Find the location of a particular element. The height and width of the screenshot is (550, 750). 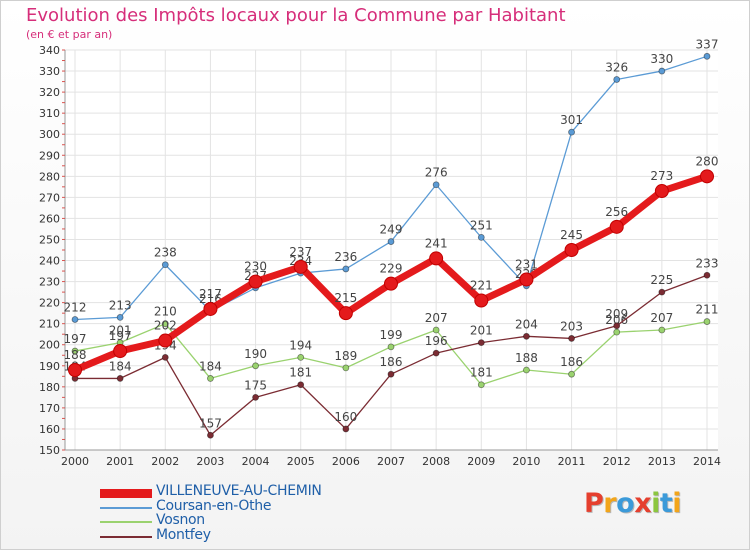

data-label-vosnon: 188 is located at coordinates (526, 358).